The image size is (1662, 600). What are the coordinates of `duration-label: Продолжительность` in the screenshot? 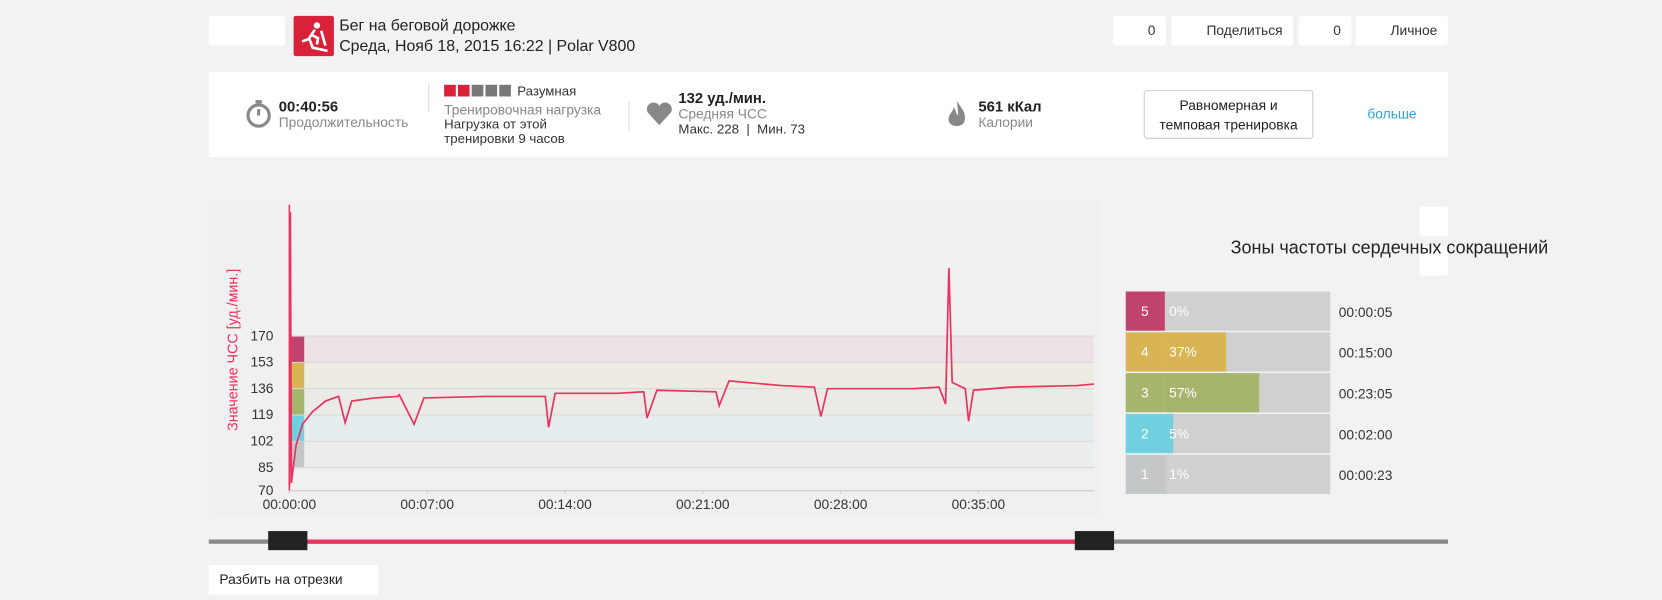 It's located at (343, 122).